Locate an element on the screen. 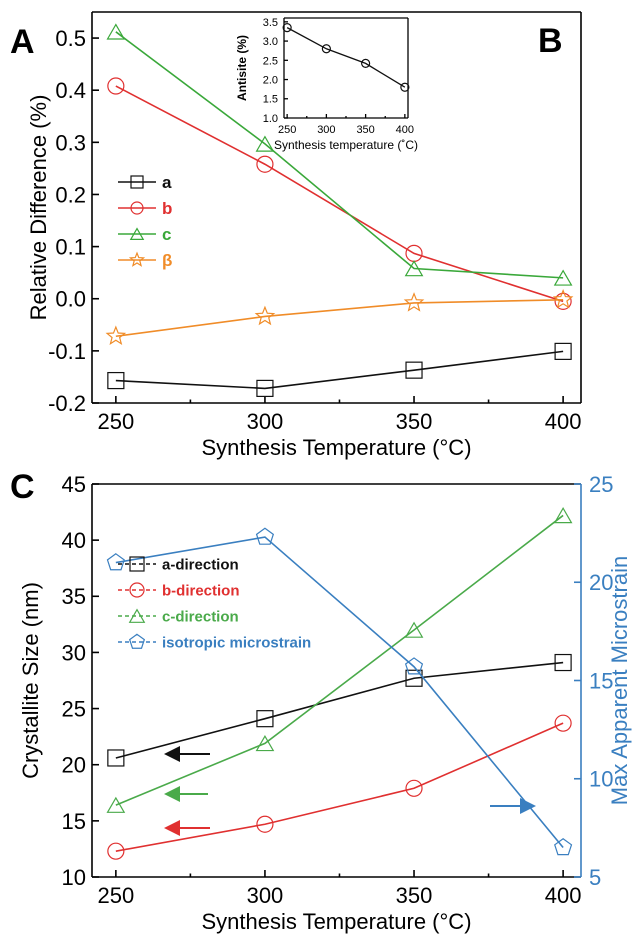 The width and height of the screenshot is (639, 945). y-tick-label: 0.5 is located at coordinates (70, 38).